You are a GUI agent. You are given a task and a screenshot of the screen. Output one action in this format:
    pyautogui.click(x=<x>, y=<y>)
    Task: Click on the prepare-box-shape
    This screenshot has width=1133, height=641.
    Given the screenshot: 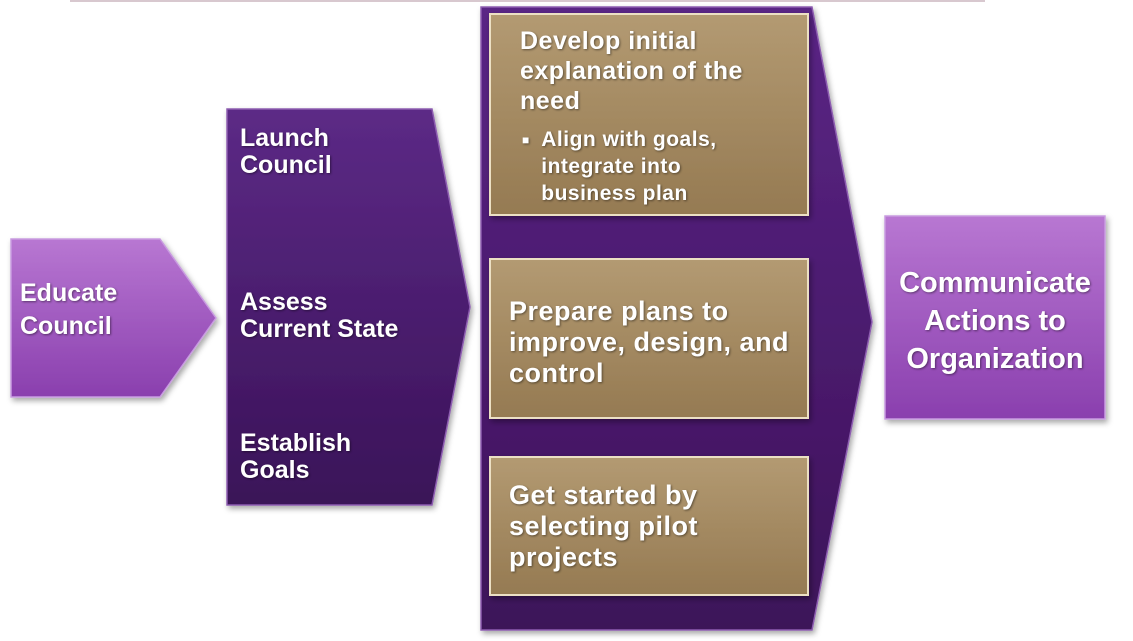 What is the action you would take?
    pyautogui.click(x=649, y=338)
    